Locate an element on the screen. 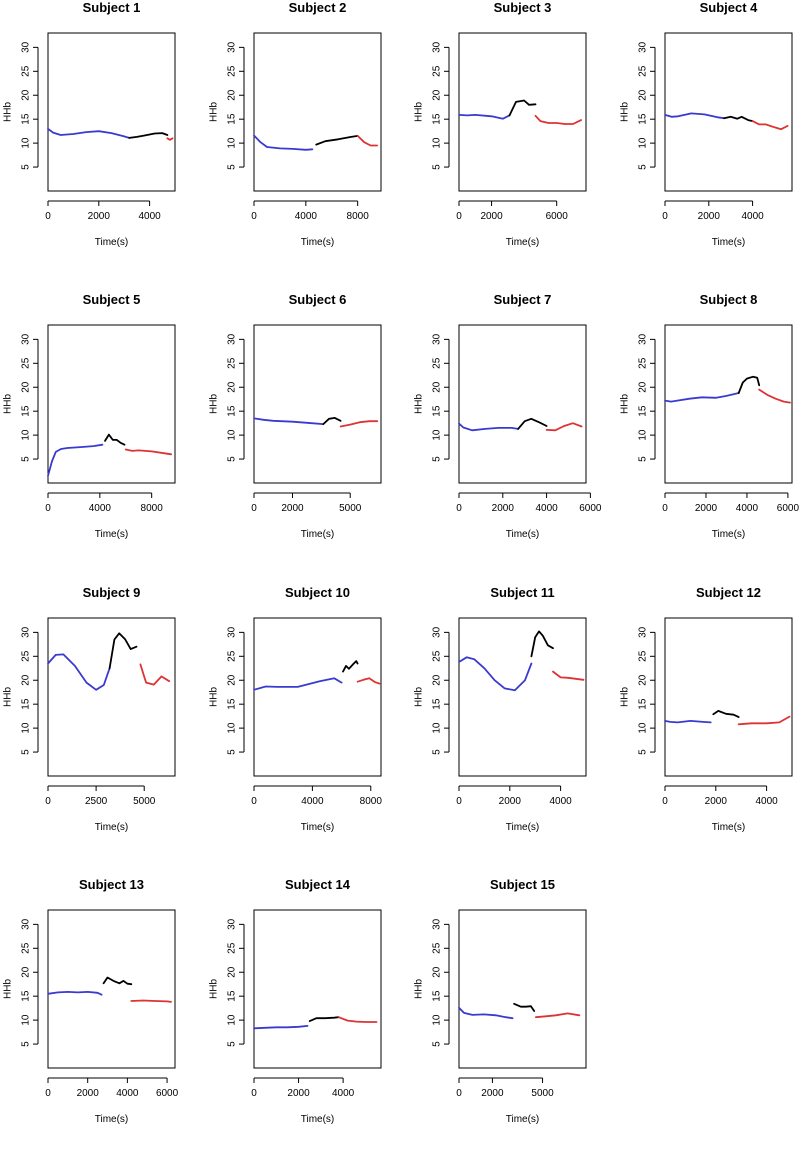 The width and height of the screenshot is (800, 1172). subplot-svg: Subject 15 5 10 15 20 25 30 HHb 0 2000 5000 Time(s) is located at coordinates (500, 1001).